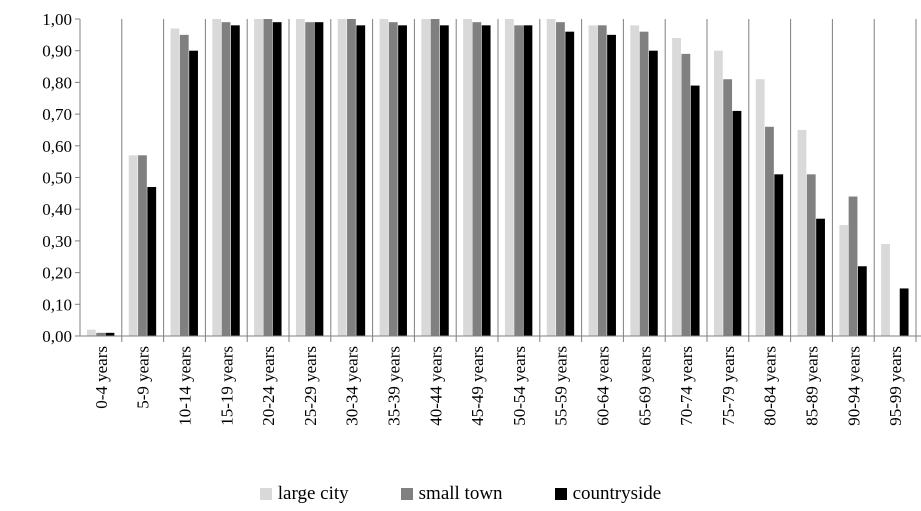  Describe the element at coordinates (853, 386) in the screenshot. I see `x-tick-label: 90-94 years` at that location.